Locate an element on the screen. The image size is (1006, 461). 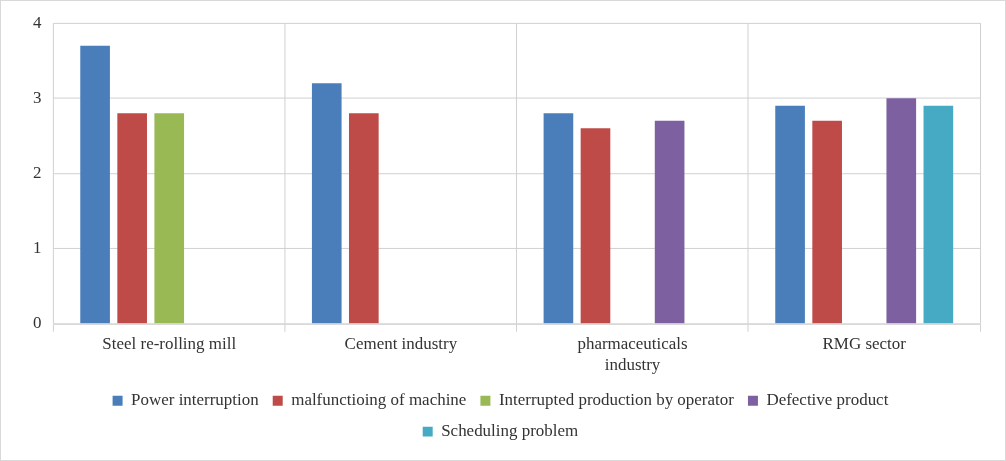
legend-label: malfunctioing of machine is located at coordinates (379, 400).